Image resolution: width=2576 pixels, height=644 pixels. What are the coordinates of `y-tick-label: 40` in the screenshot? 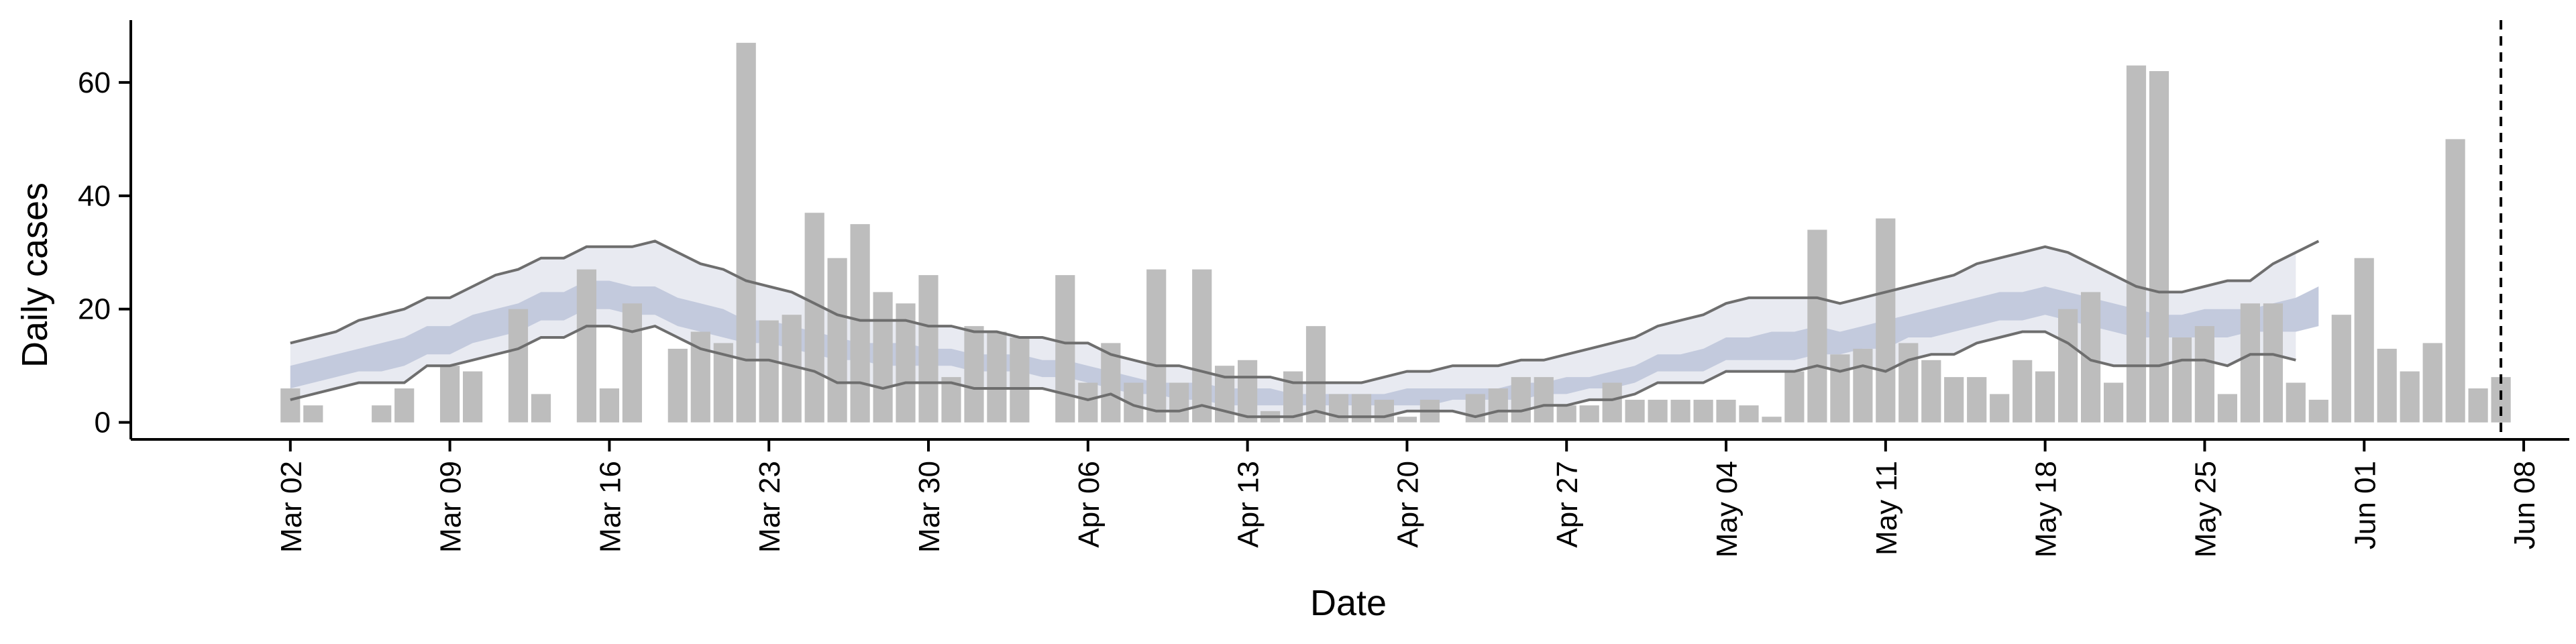 It's located at (94, 196).